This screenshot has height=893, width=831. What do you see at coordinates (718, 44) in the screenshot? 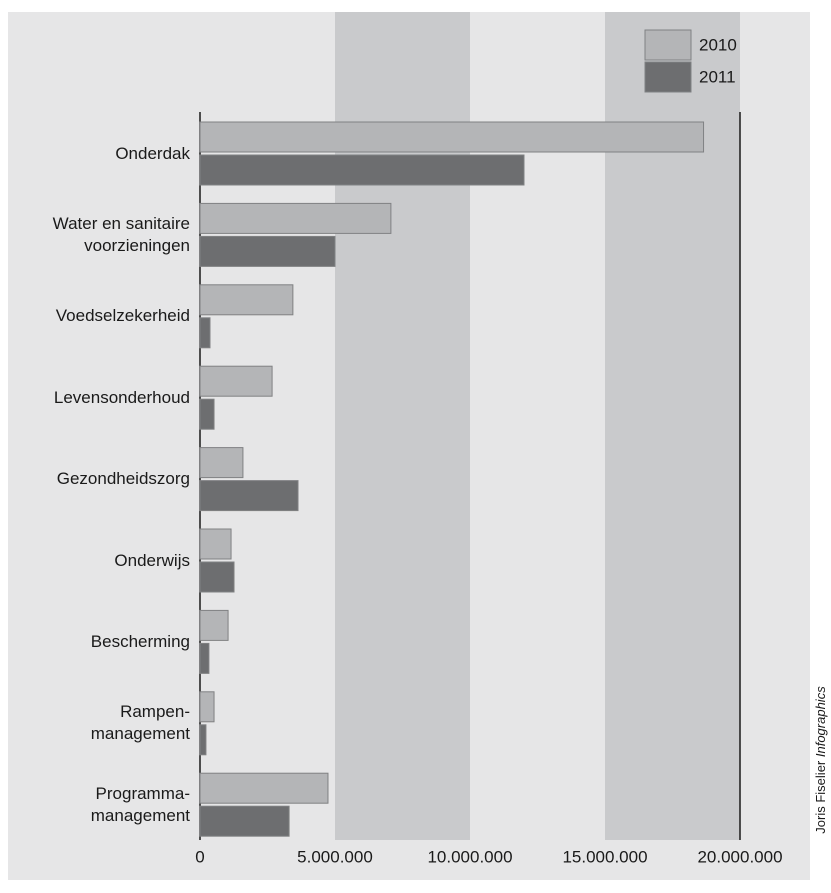
I see `legend-label: 2010` at bounding box center [718, 44].